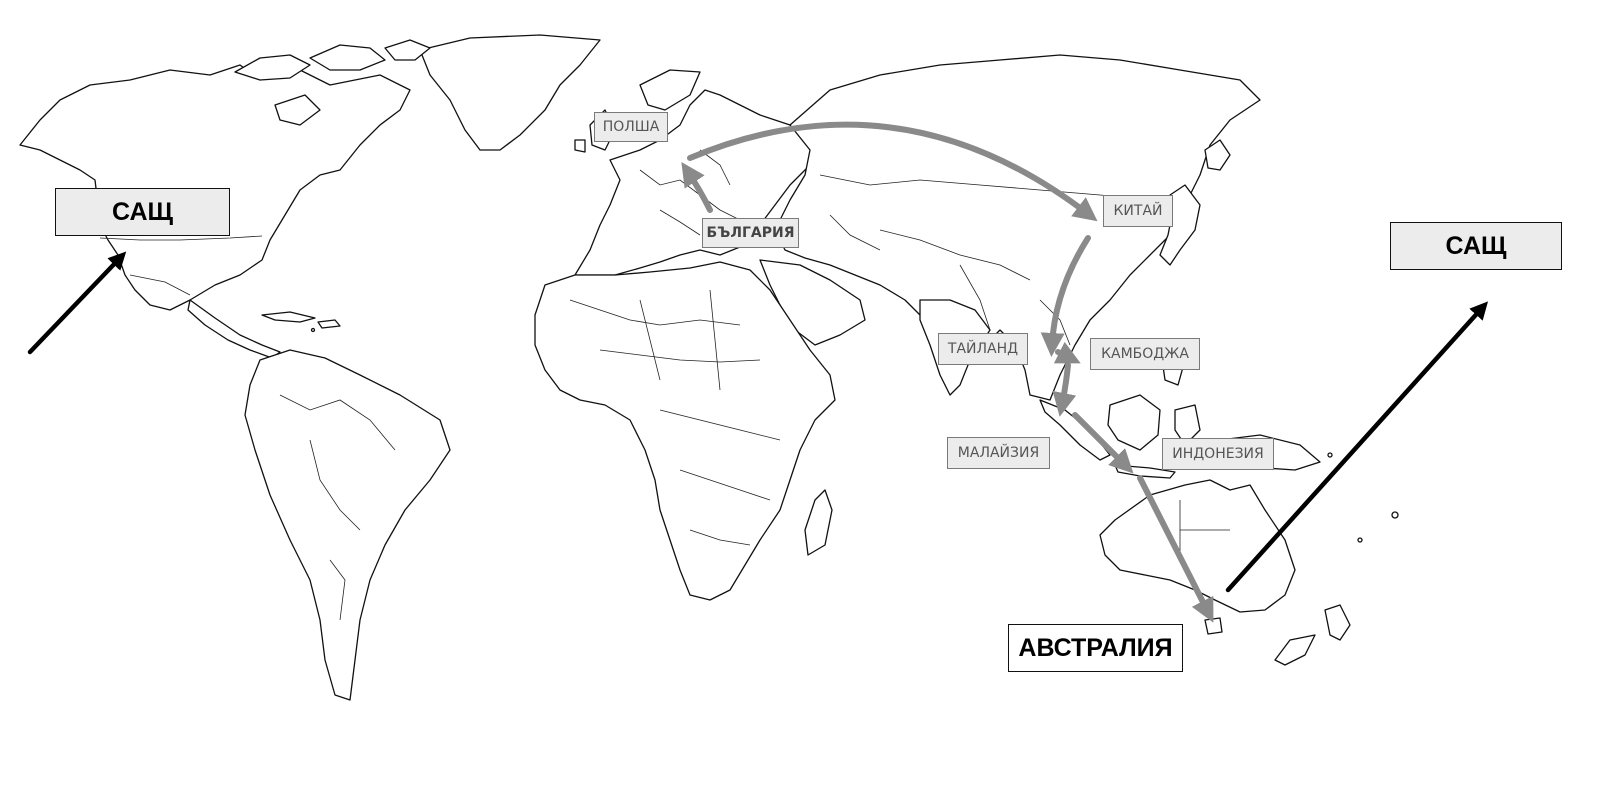 The image size is (1612, 786). What do you see at coordinates (685, 431) in the screenshot?
I see `africa` at bounding box center [685, 431].